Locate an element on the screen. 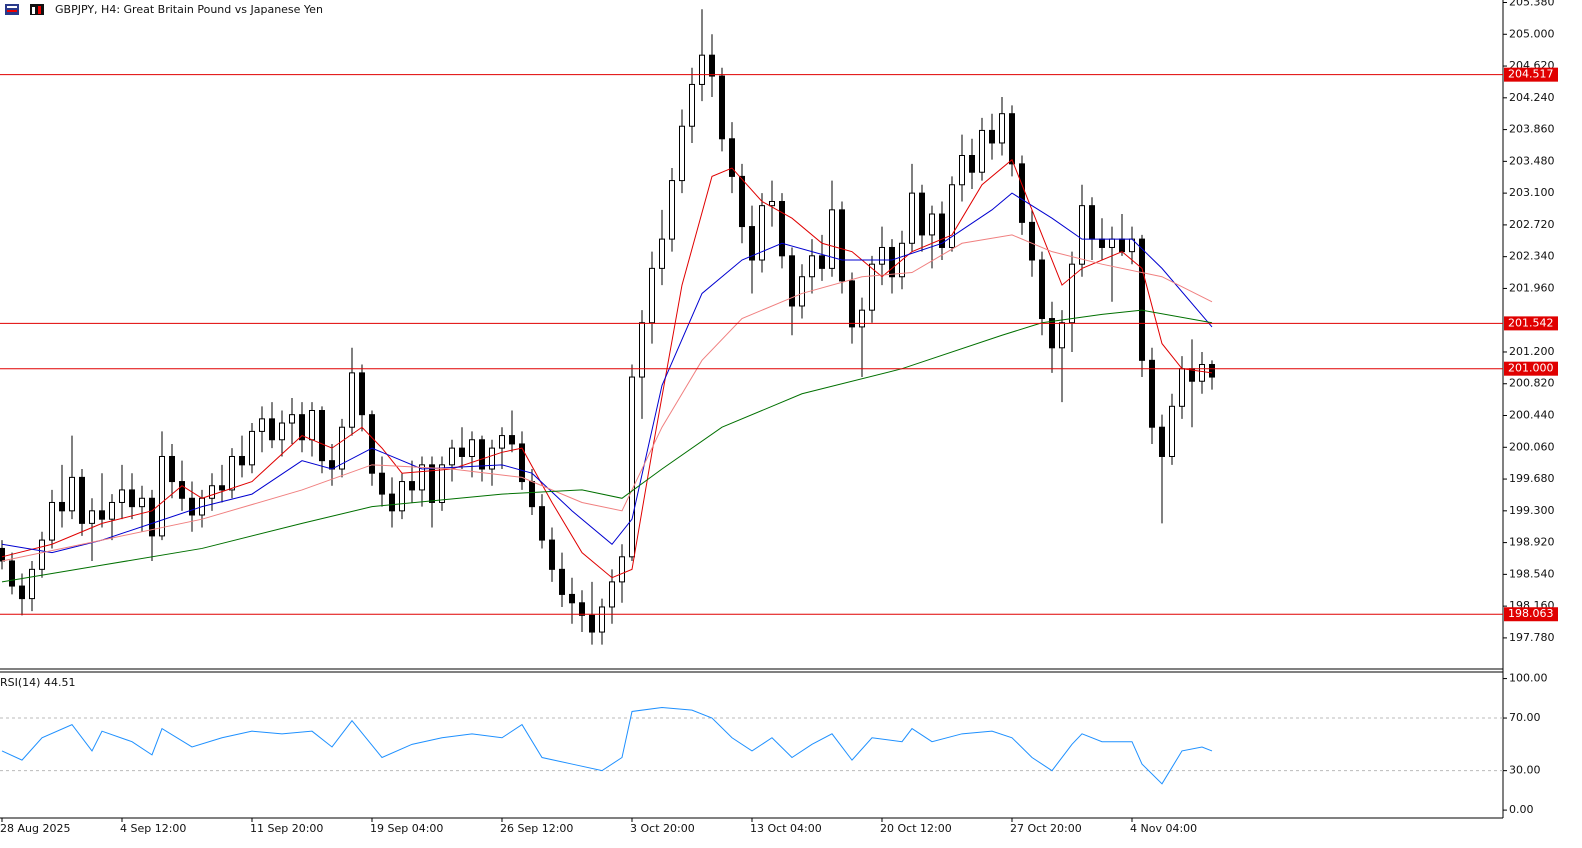 The height and width of the screenshot is (848, 1582). x-tick-label: 4 Nov 04:00 is located at coordinates (1163, 828).